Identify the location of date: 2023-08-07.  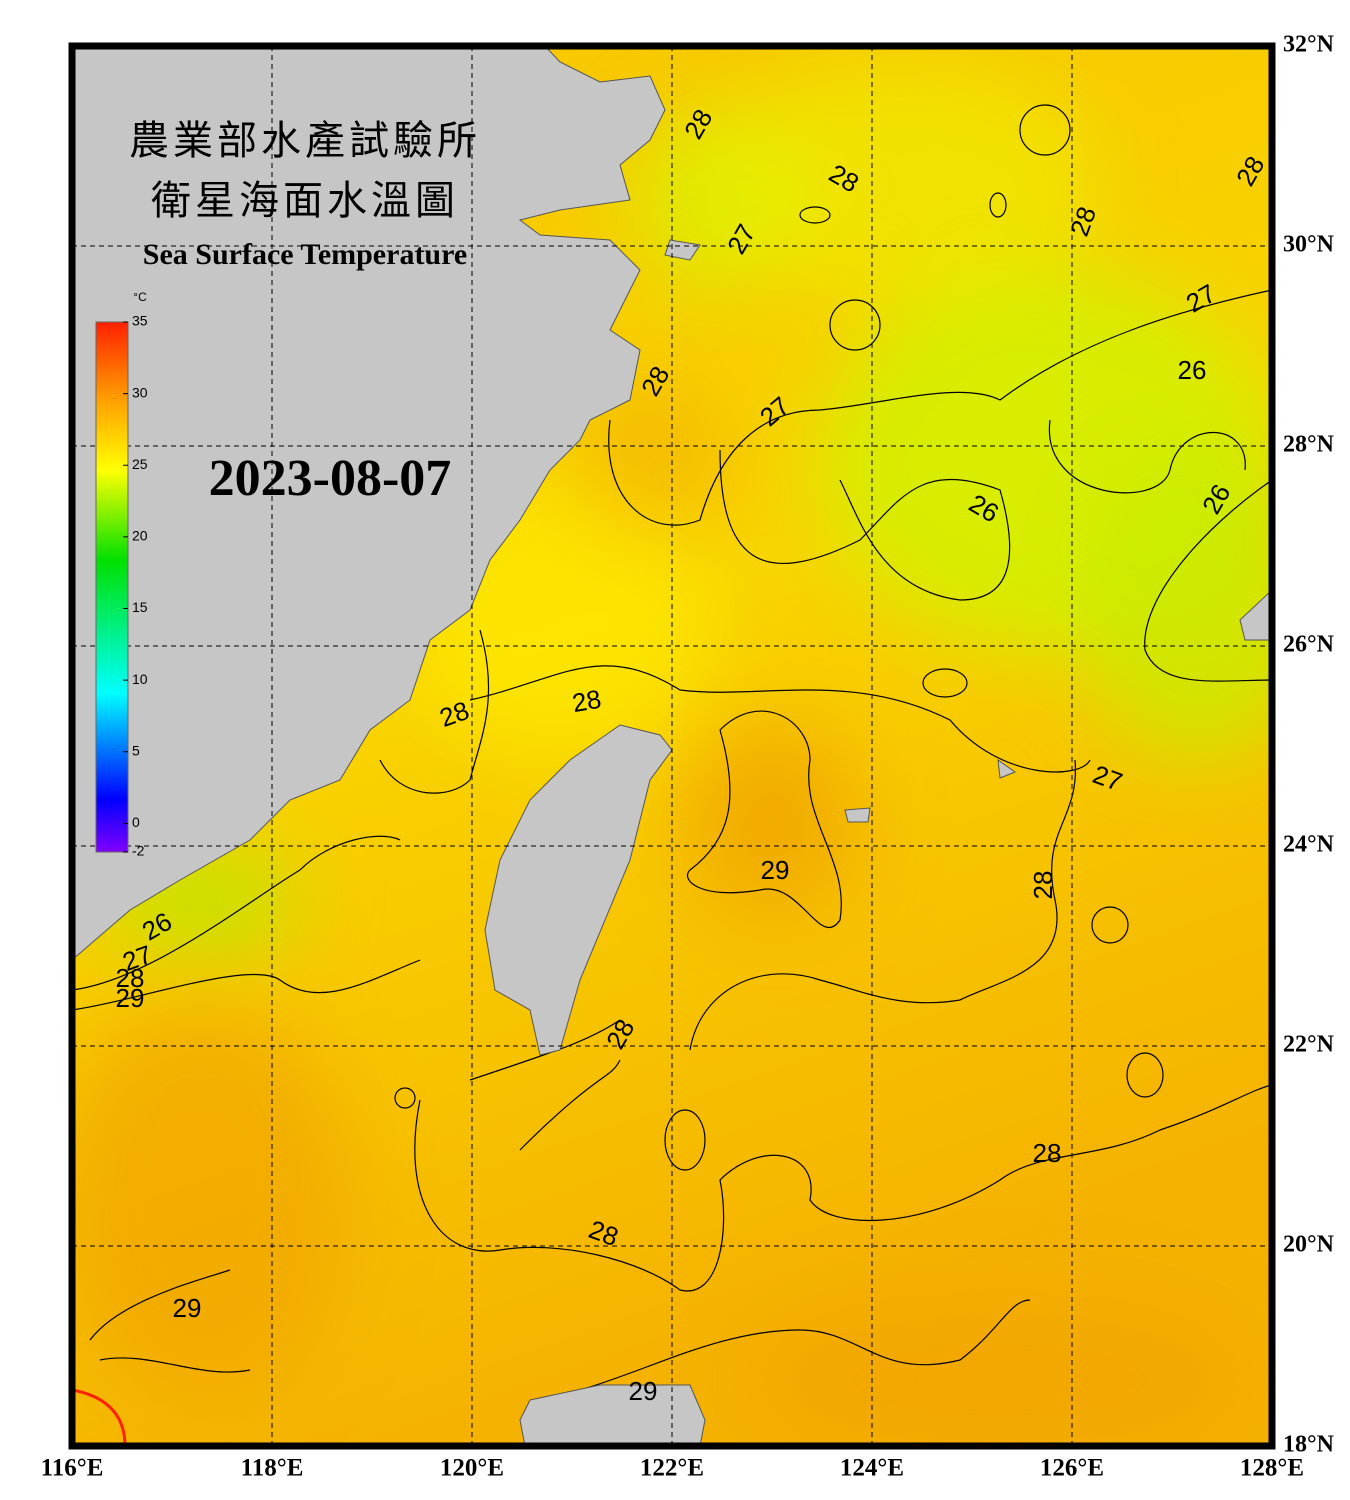
(330, 478).